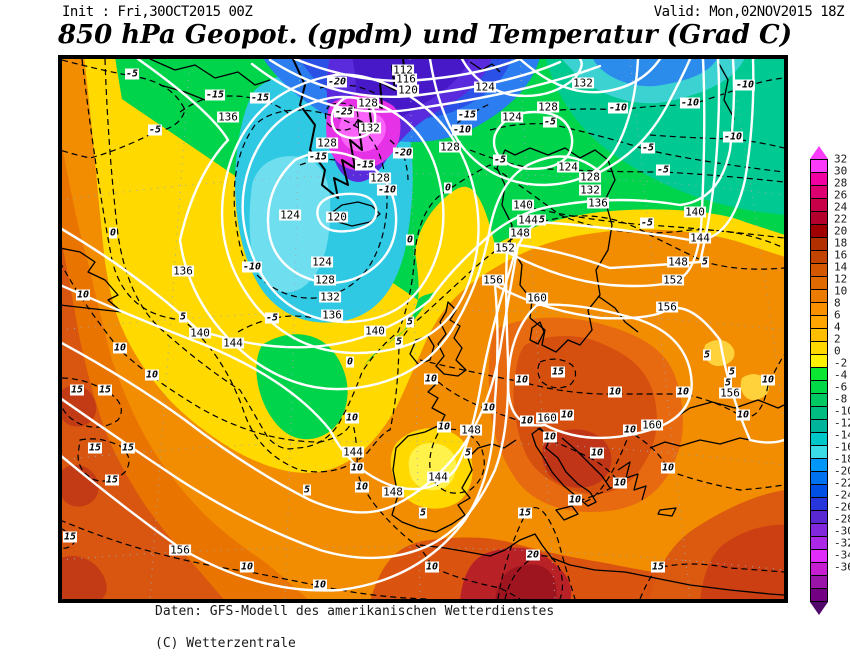  What do you see at coordinates (819, 608) in the screenshot?
I see `colorbar-arrow-down` at bounding box center [819, 608].